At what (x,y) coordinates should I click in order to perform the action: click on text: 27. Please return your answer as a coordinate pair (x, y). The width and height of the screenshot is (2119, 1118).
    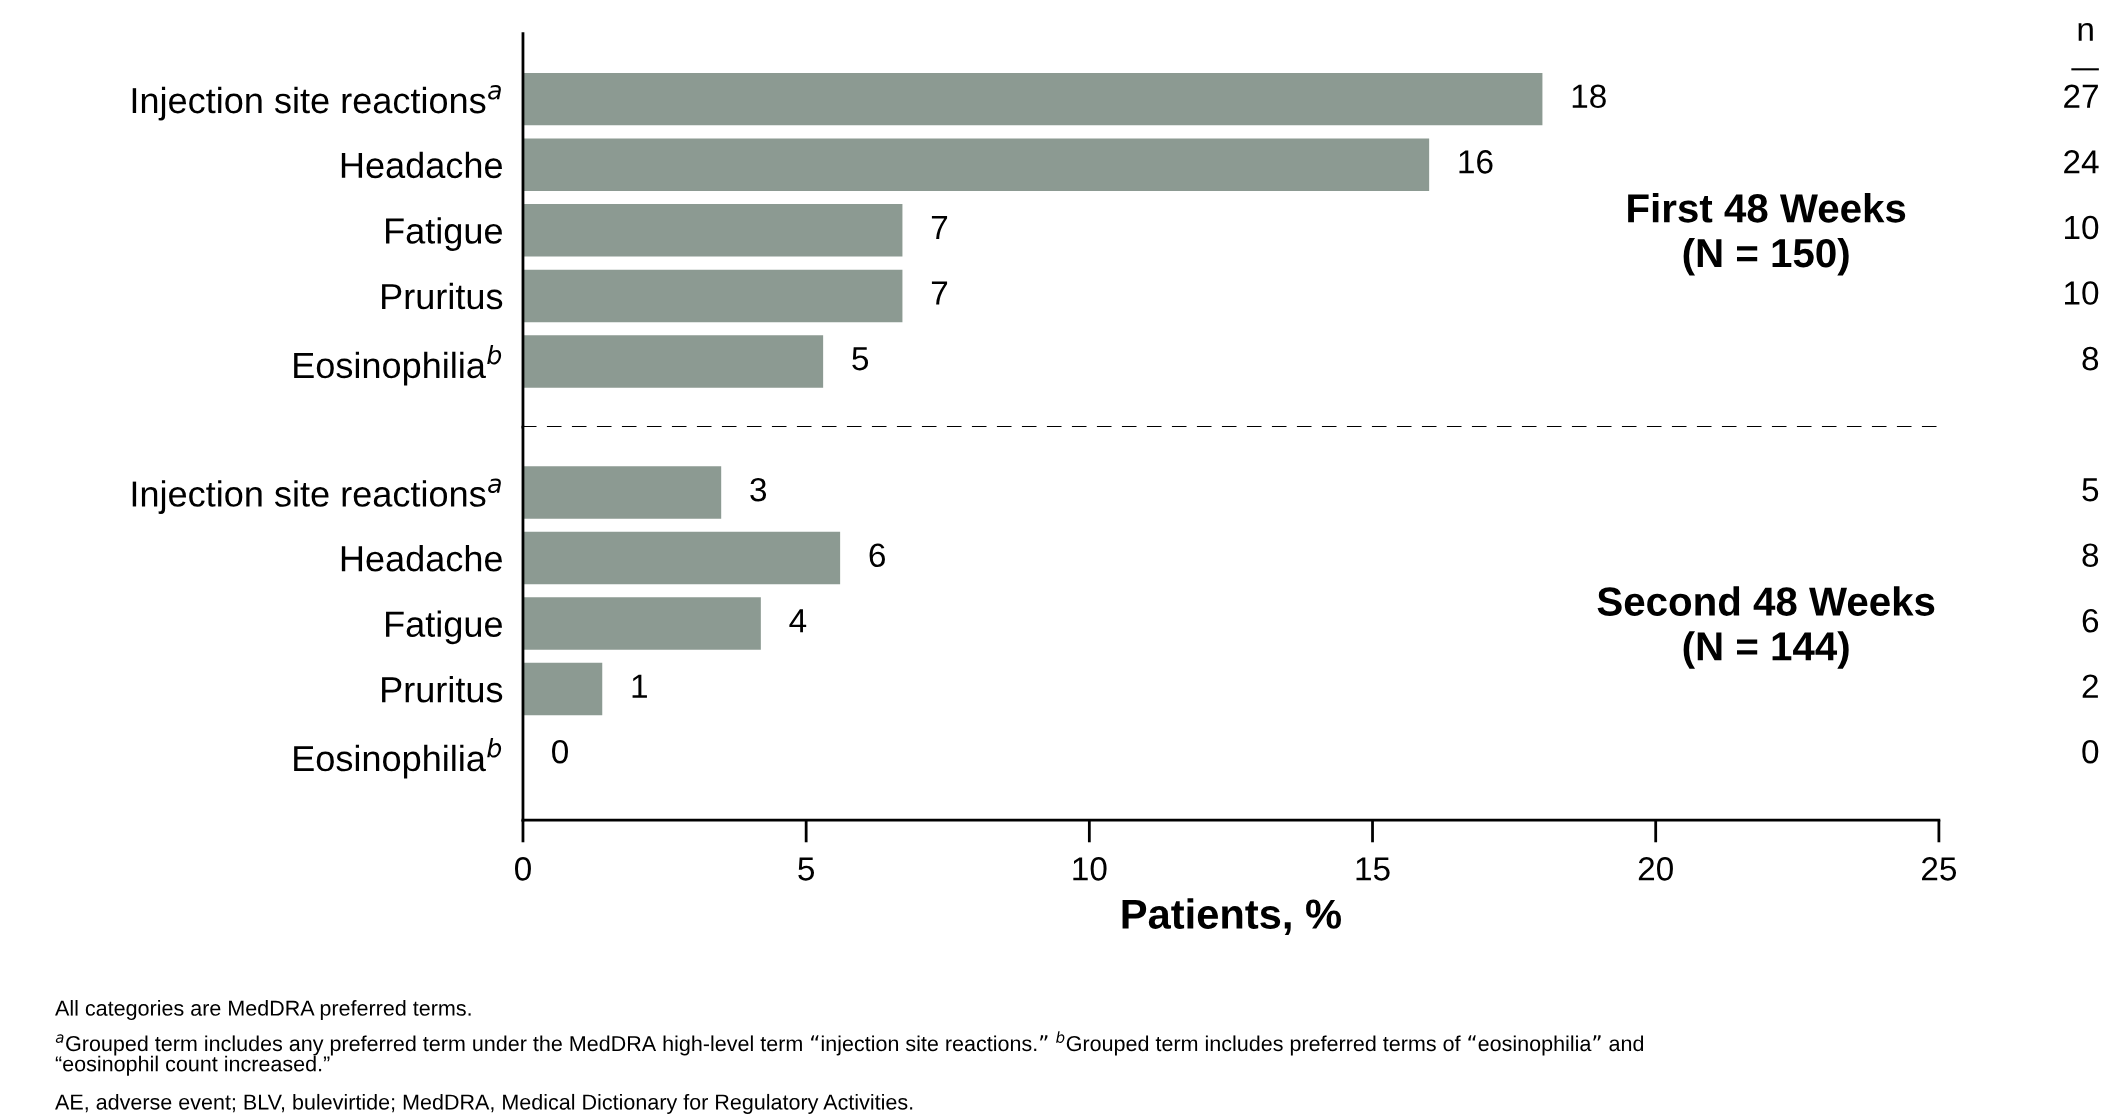
    Looking at the image, I should click on (2081, 96).